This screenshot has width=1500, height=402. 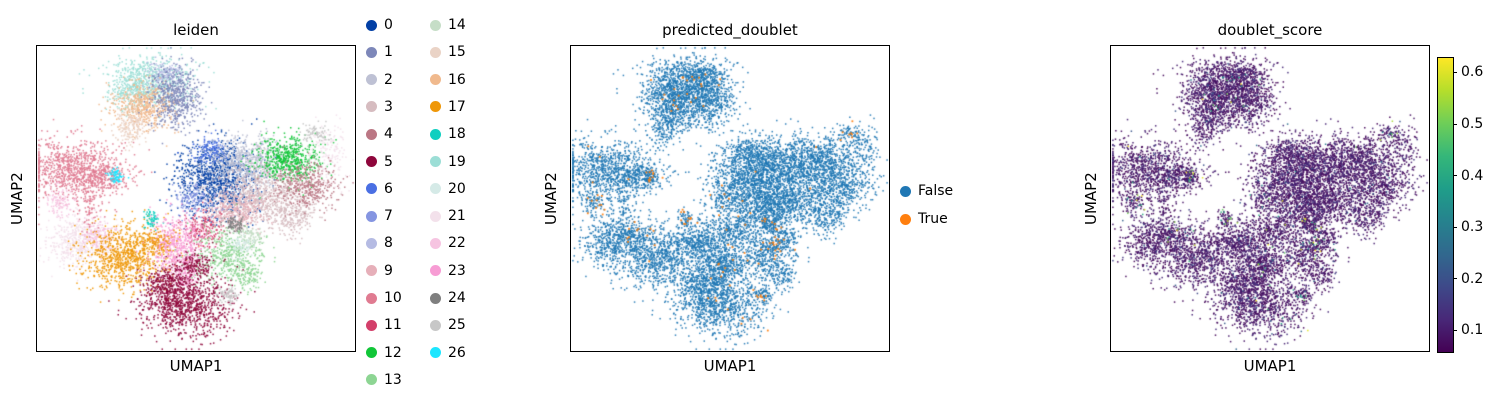 I want to click on legend-label: 15, so click(x=457, y=52).